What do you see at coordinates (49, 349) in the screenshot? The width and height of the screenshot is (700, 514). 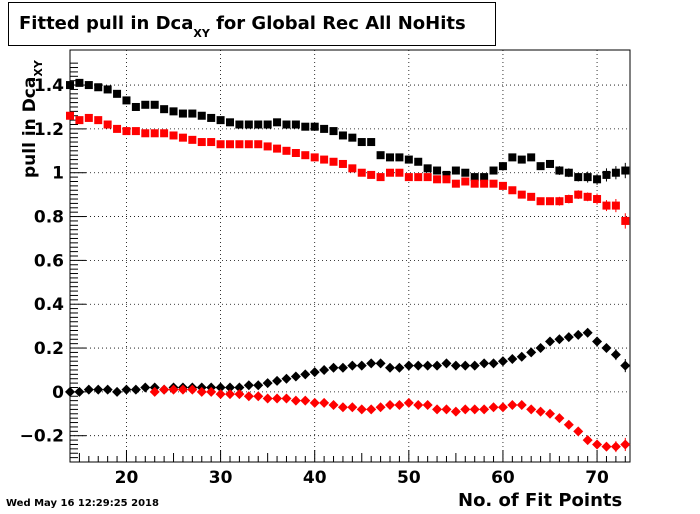 I see `y-tick-label: 0.2` at bounding box center [49, 349].